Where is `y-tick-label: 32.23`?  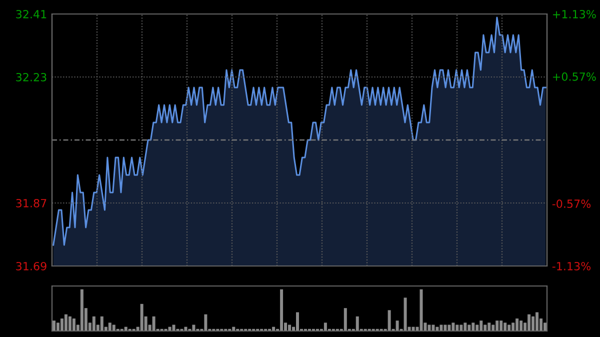 y-tick-label: 32.23 is located at coordinates (31, 77).